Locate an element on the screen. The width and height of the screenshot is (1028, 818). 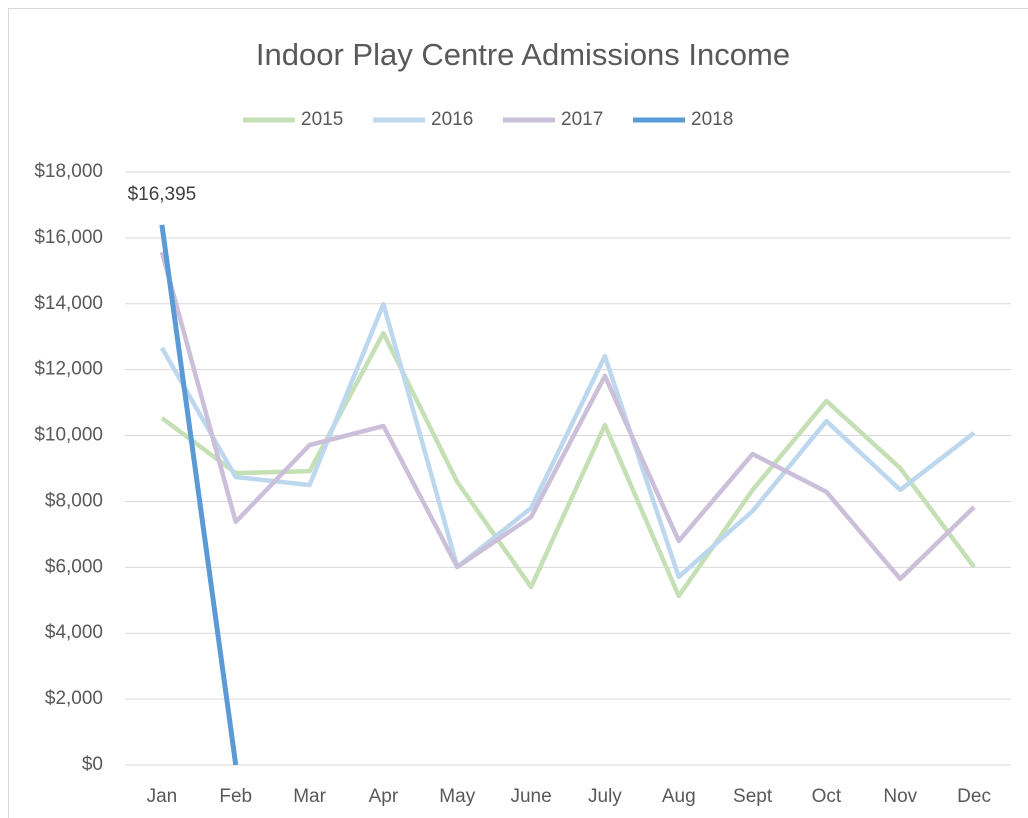
y-tick-label: $6,000 is located at coordinates (74, 566).